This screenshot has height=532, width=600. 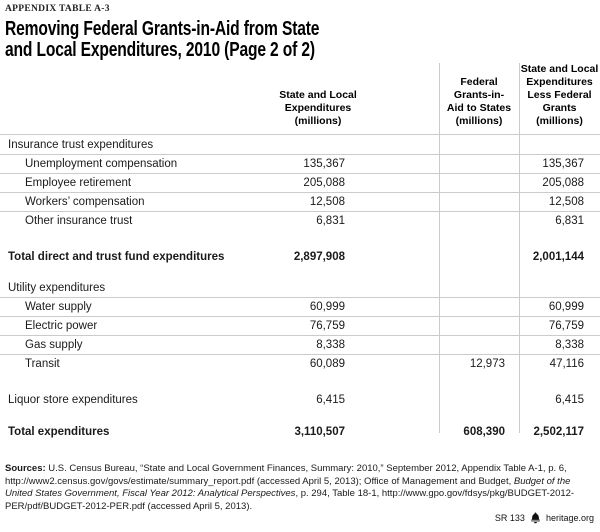 What do you see at coordinates (319, 257) in the screenshot?
I see `cell-state-local-expenditures: 2,897,908` at bounding box center [319, 257].